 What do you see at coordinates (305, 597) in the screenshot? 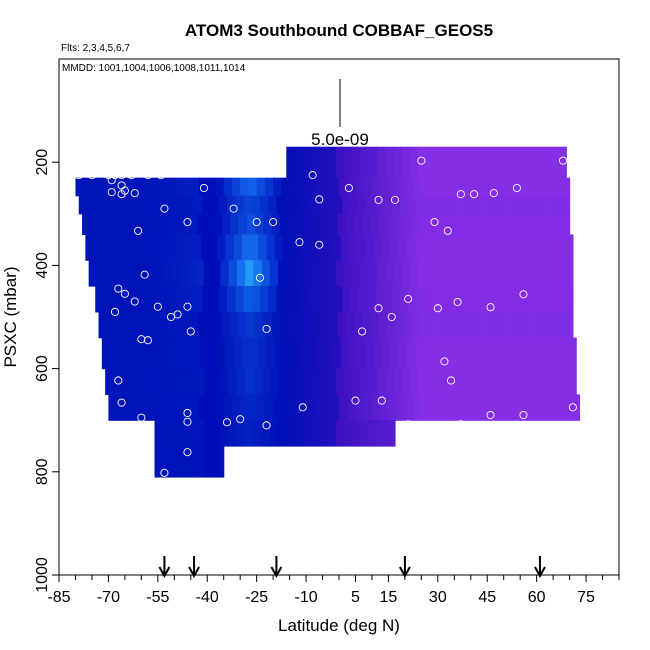
I see `x-tick-label: -10` at bounding box center [305, 597].